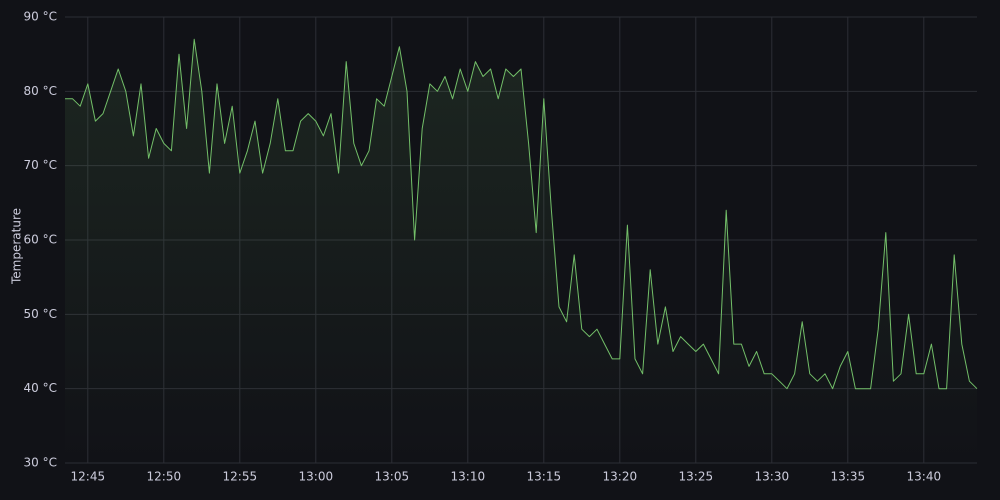 Image resolution: width=1000 pixels, height=500 pixels. What do you see at coordinates (40, 91) in the screenshot?
I see `y-tick-label: 80 °C` at bounding box center [40, 91].